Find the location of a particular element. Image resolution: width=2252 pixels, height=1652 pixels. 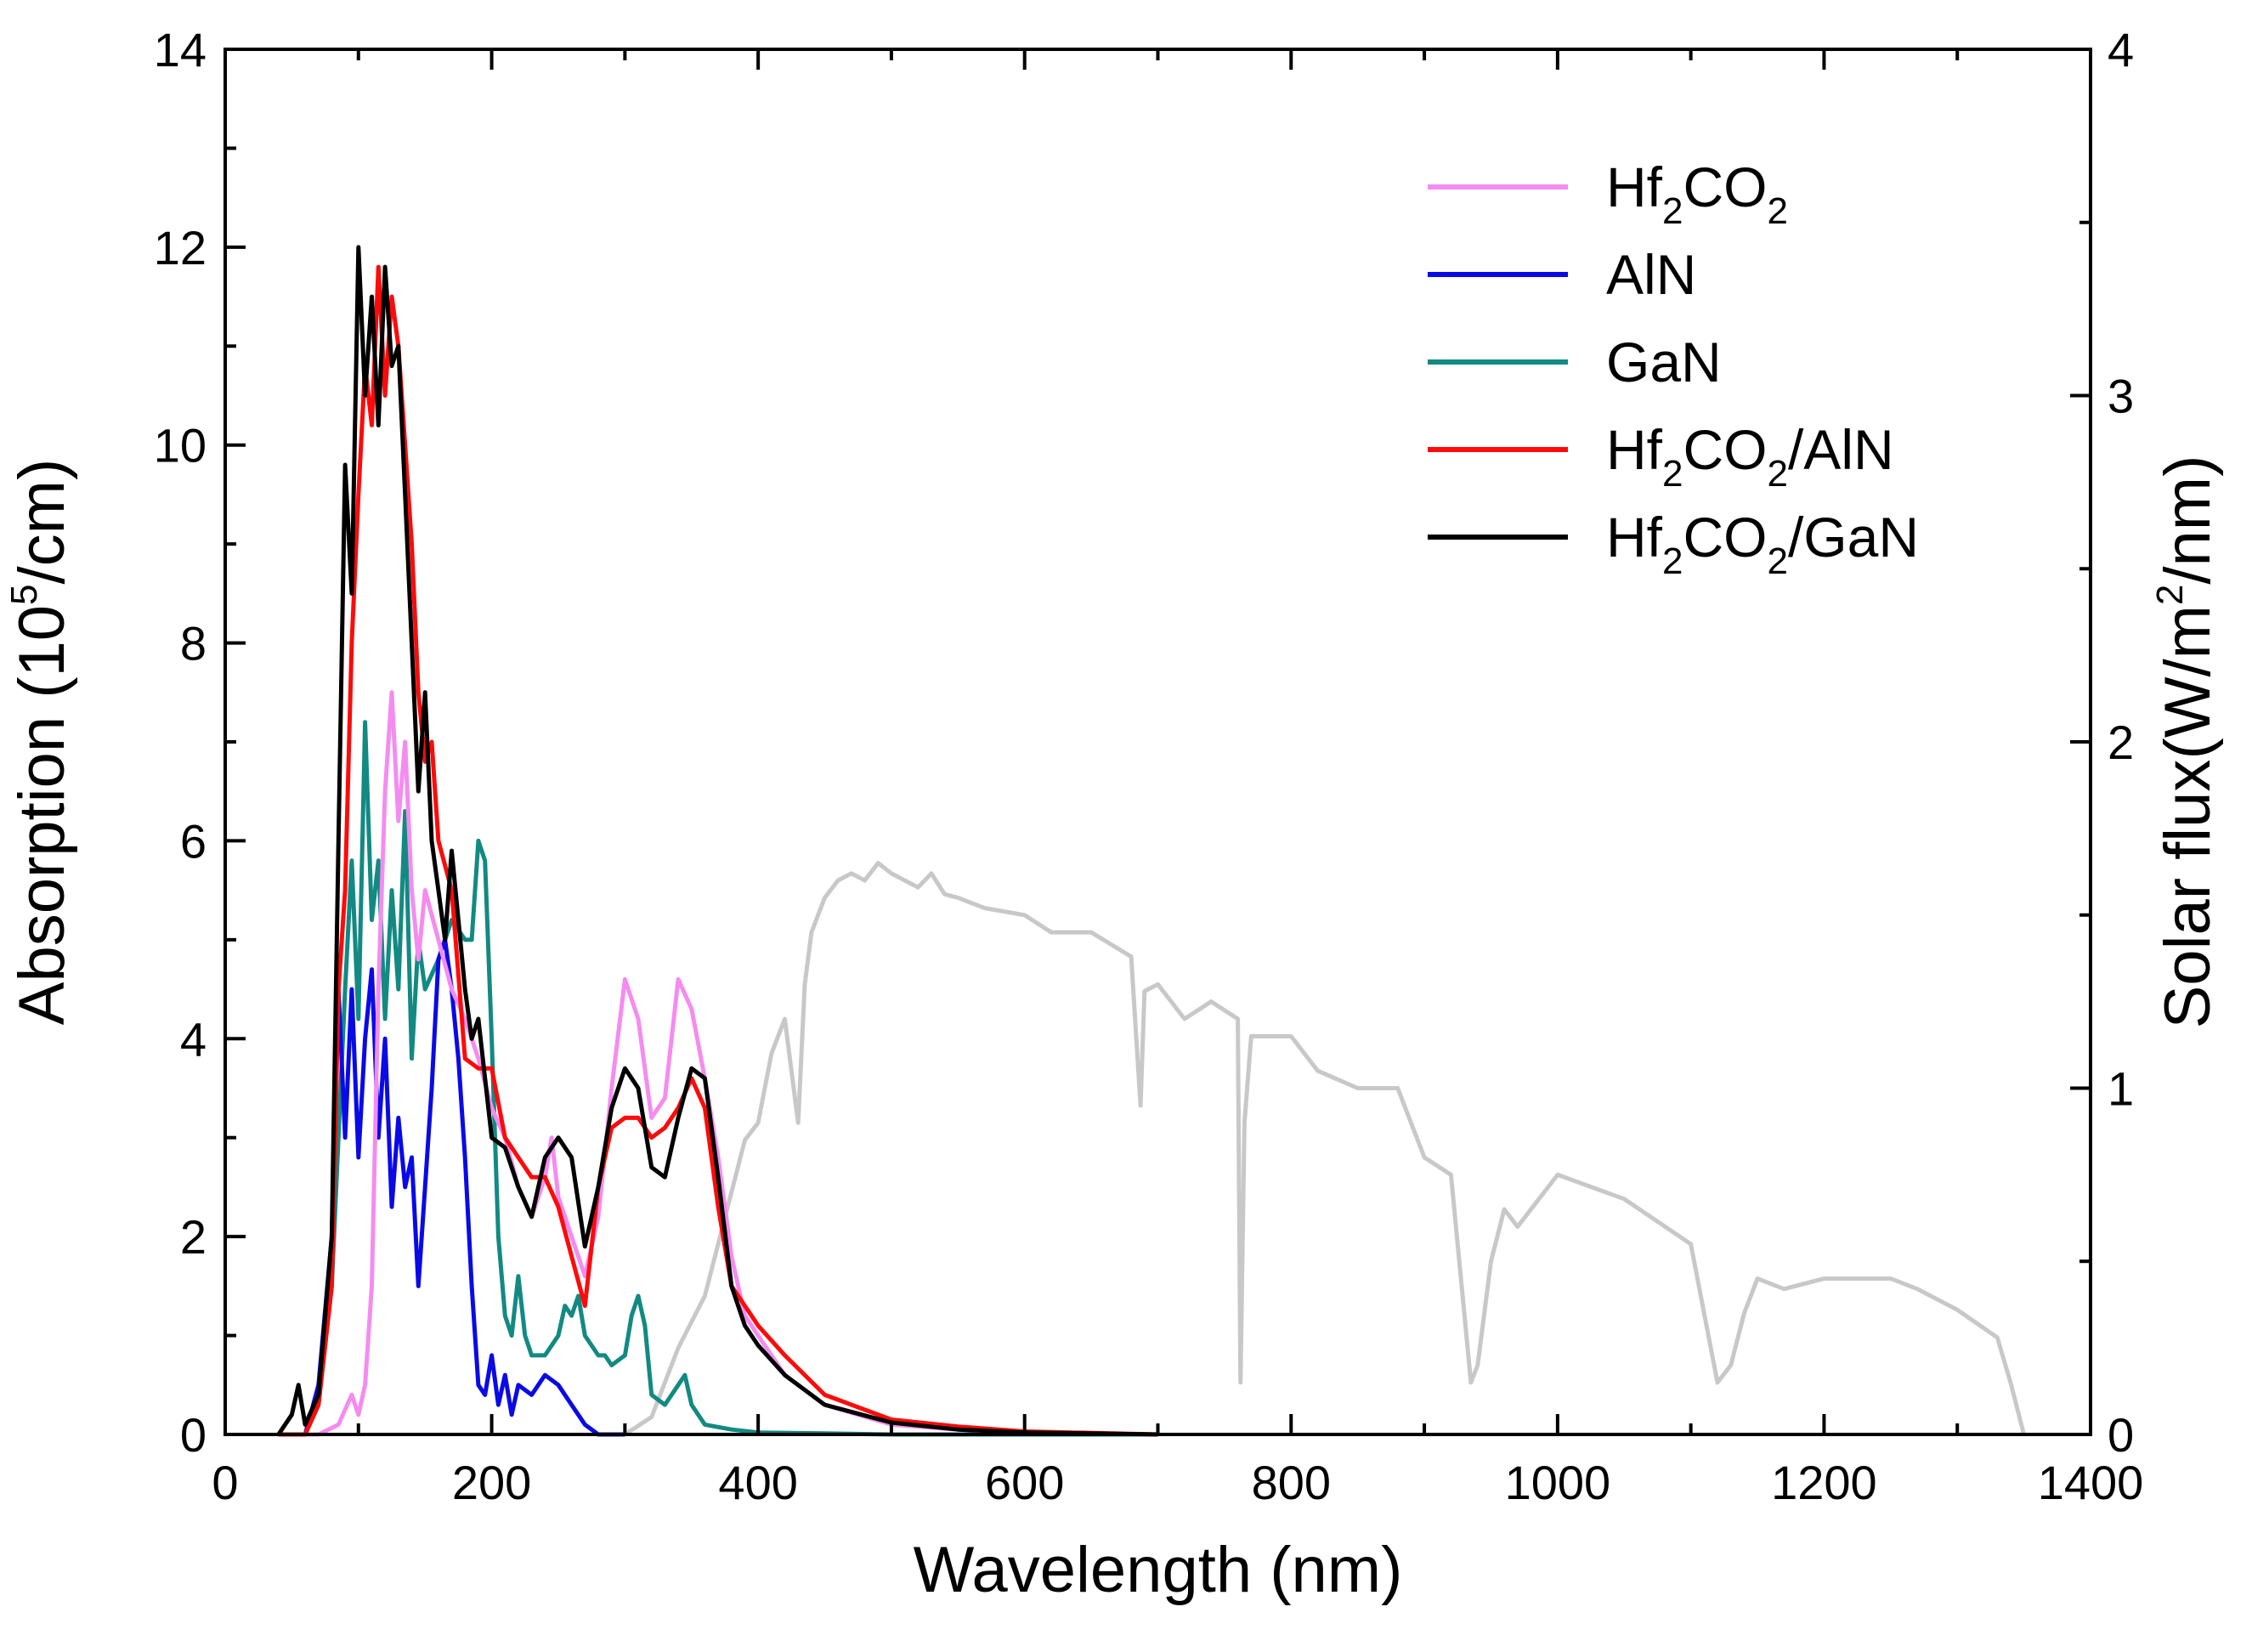

x-tick-label: 1400 is located at coordinates (2091, 1482).